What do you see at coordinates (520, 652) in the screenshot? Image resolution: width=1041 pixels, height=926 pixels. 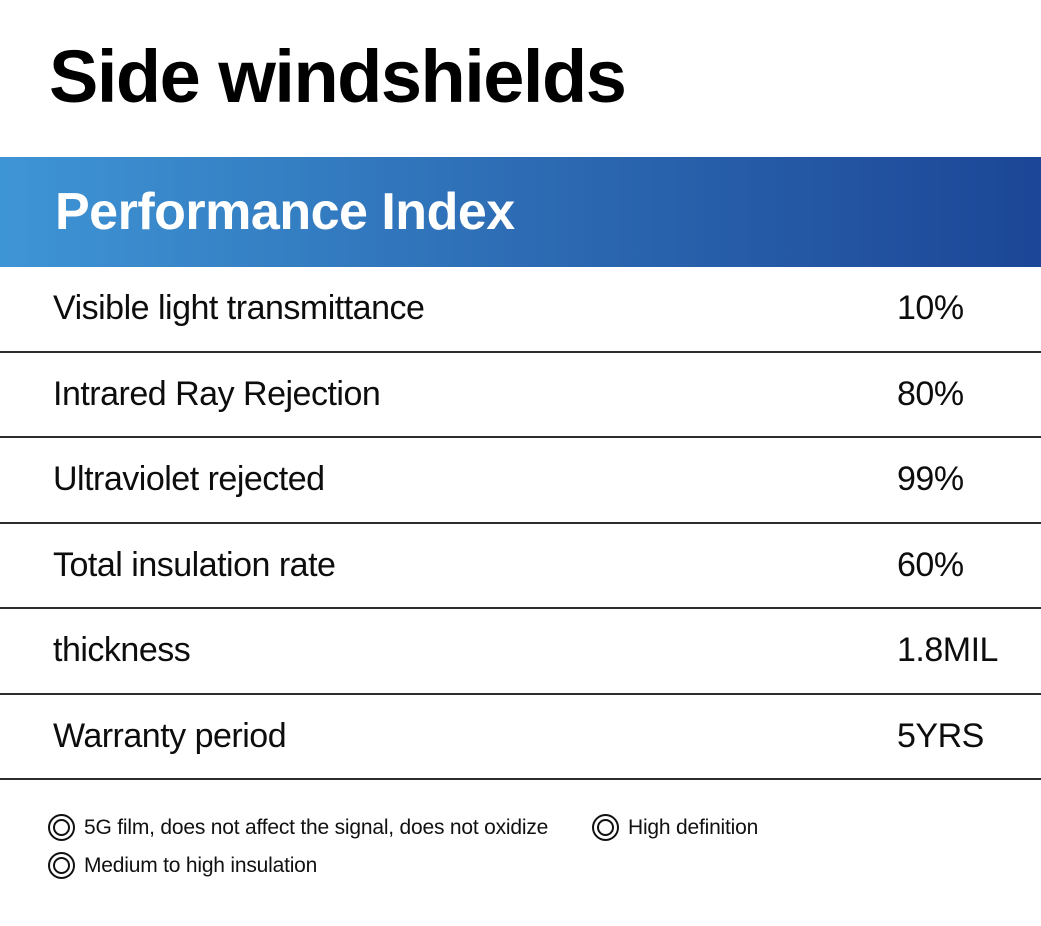 I see `table-row: thickness 1.8MIL` at bounding box center [520, 652].